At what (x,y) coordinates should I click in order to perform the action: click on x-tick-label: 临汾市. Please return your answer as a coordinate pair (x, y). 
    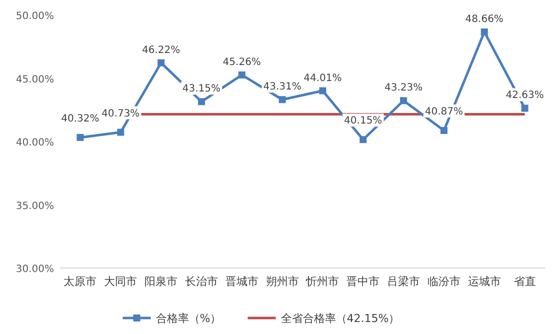
    Looking at the image, I should click on (443, 281).